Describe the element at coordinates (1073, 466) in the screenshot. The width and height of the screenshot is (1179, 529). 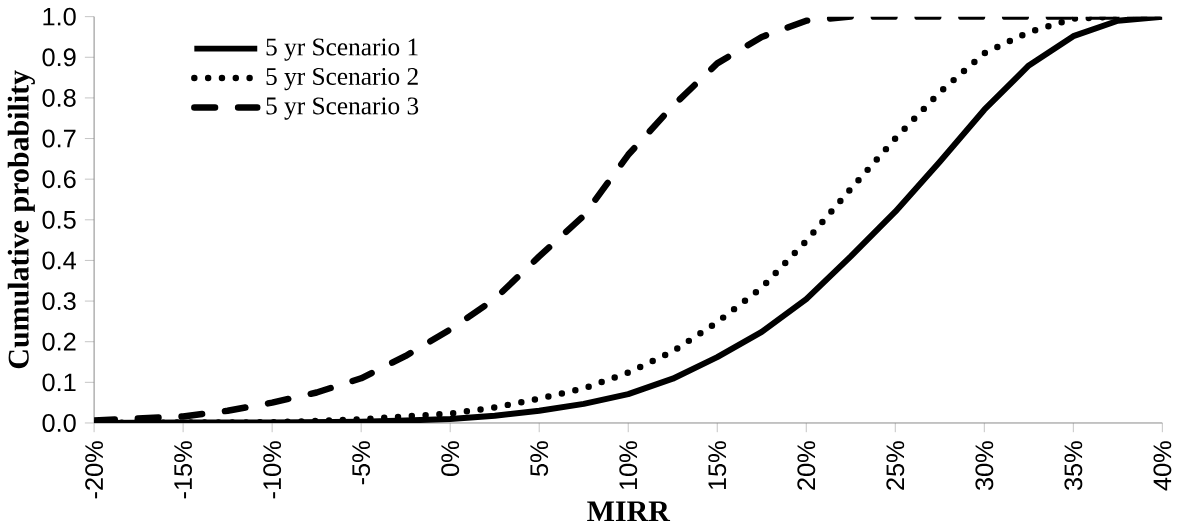
I see `x-tick-label: 35%` at that location.